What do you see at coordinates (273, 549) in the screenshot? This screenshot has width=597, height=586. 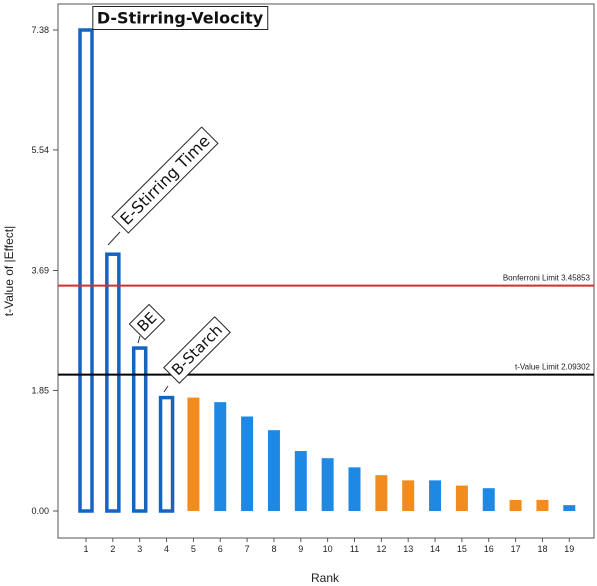 I see `x-tick-label: 8` at bounding box center [273, 549].